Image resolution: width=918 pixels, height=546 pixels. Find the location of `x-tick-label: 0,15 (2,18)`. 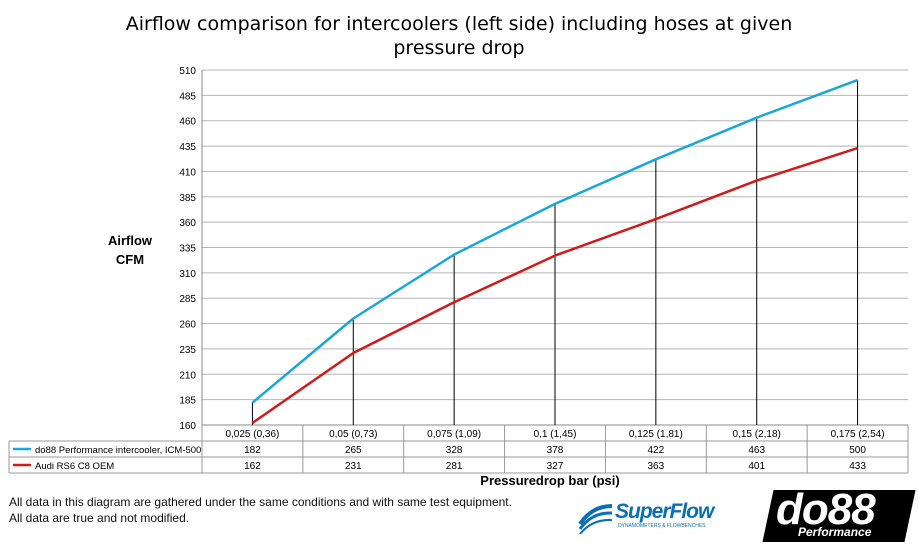

x-tick-label: 0,15 (2,18) is located at coordinates (757, 434).